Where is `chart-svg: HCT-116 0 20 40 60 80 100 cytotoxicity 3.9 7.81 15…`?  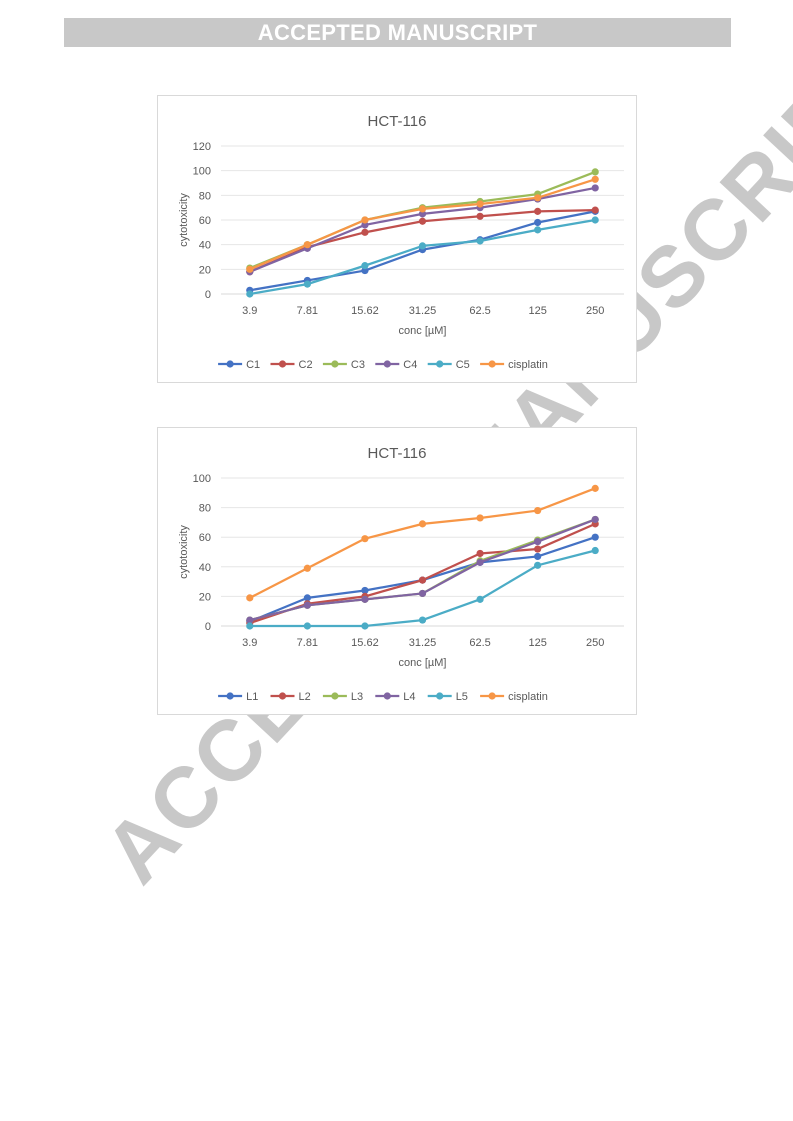
chart-svg: HCT-116 0 20 40 60 80 100 cytotoxicity 3.9 7.81 15… is located at coordinates (401, 574).